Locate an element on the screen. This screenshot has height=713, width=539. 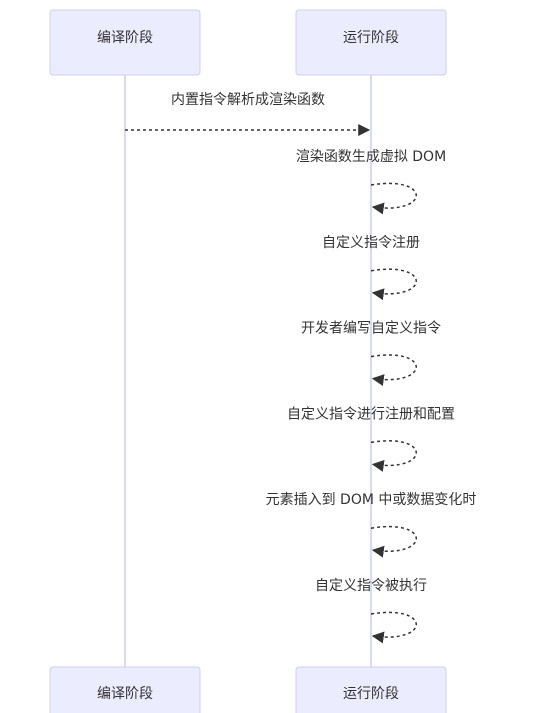
message-label: 内置指令解析成渲染函数 is located at coordinates (248, 100).